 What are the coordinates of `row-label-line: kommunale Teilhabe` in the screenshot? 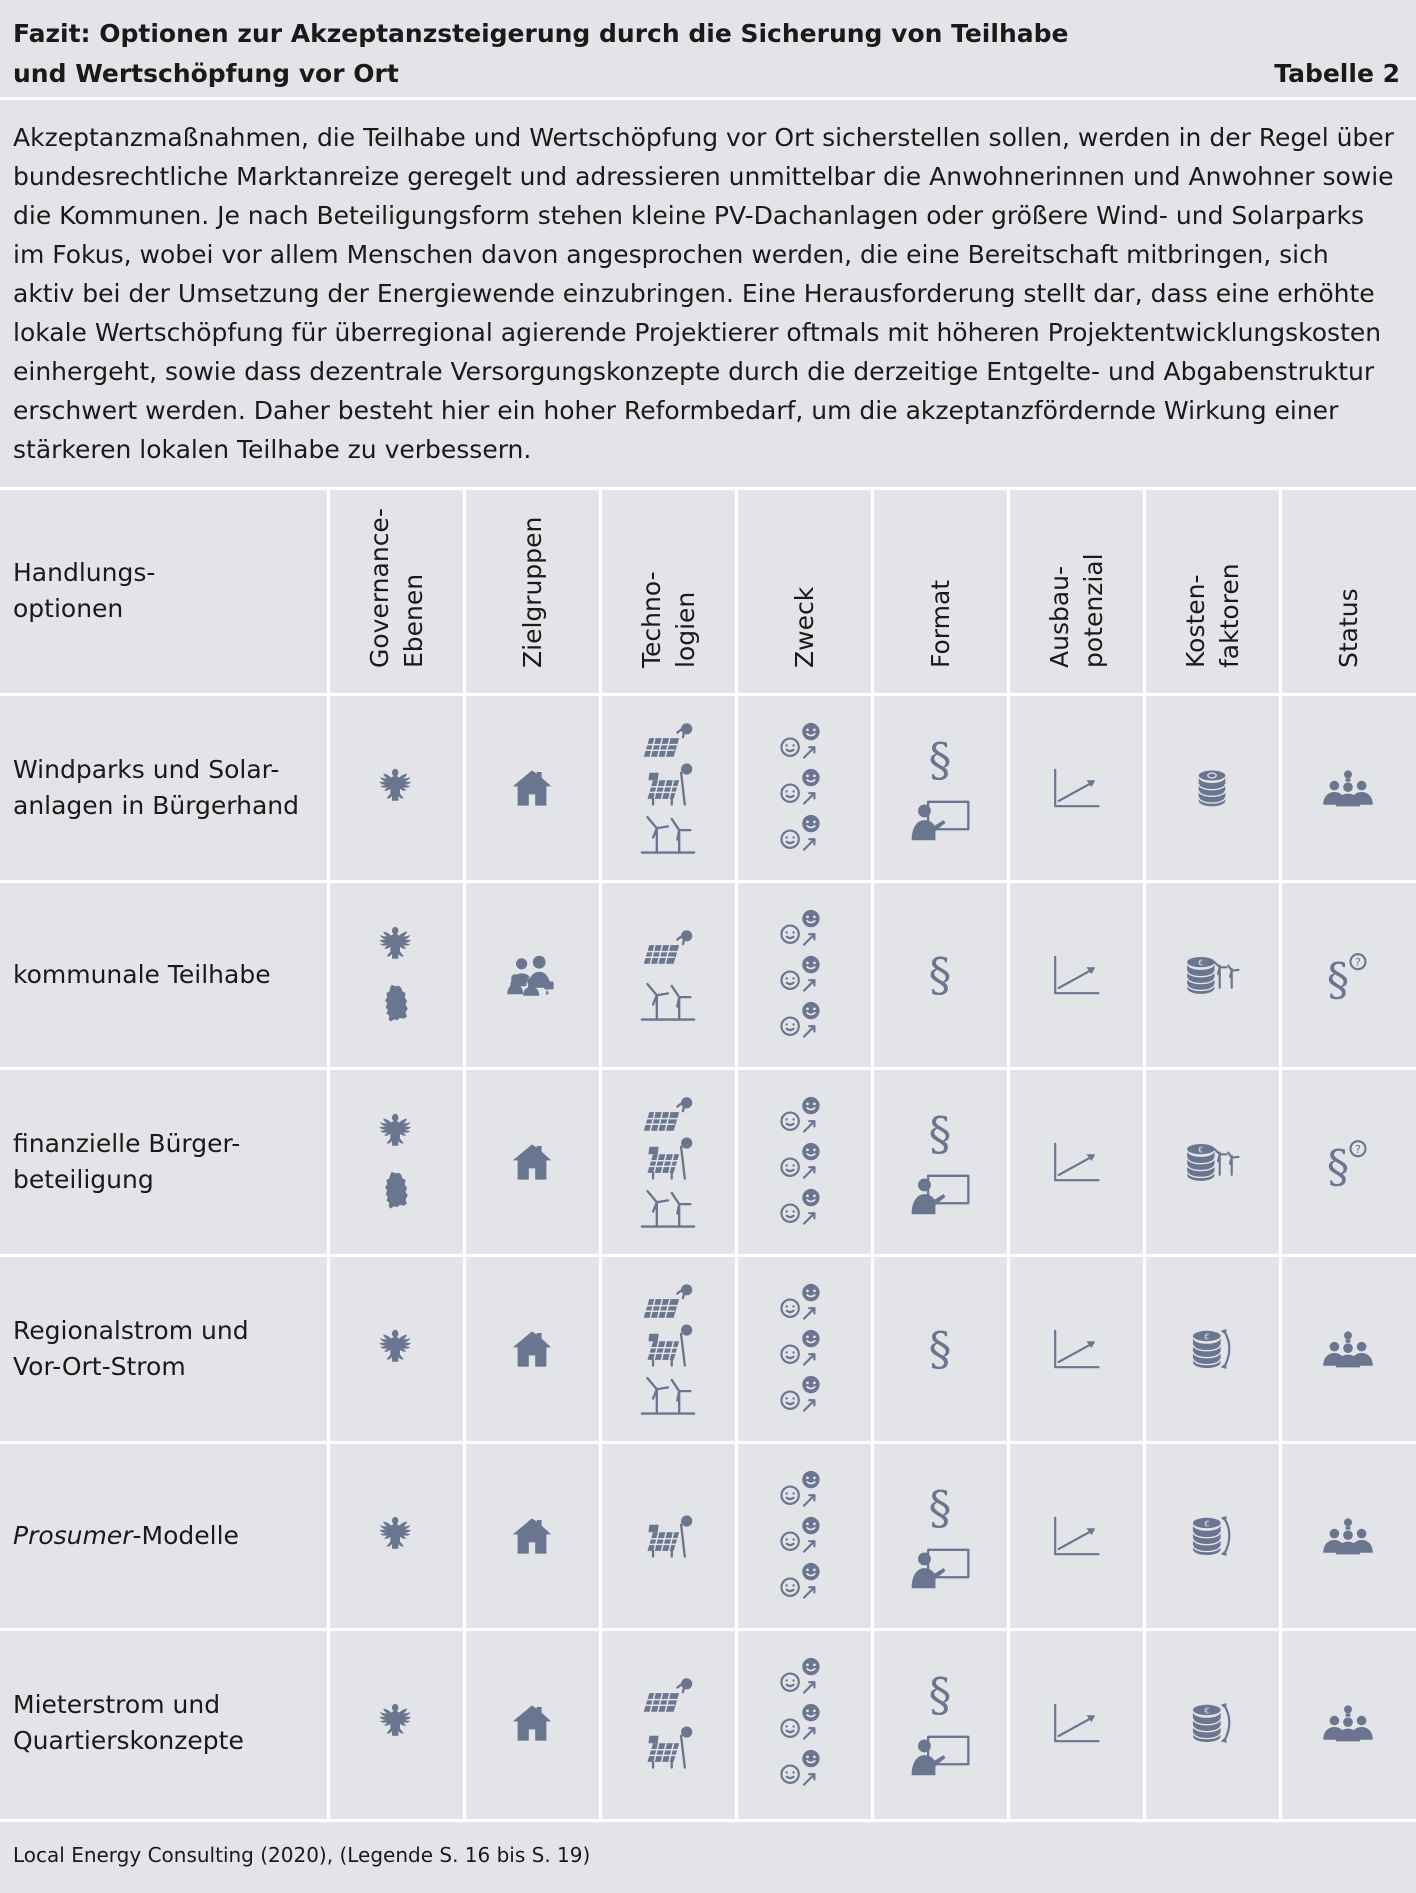 It's located at (142, 974).